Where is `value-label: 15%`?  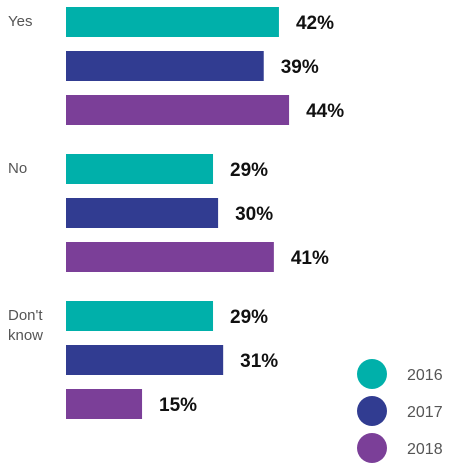
value-label: 15% is located at coordinates (178, 405).